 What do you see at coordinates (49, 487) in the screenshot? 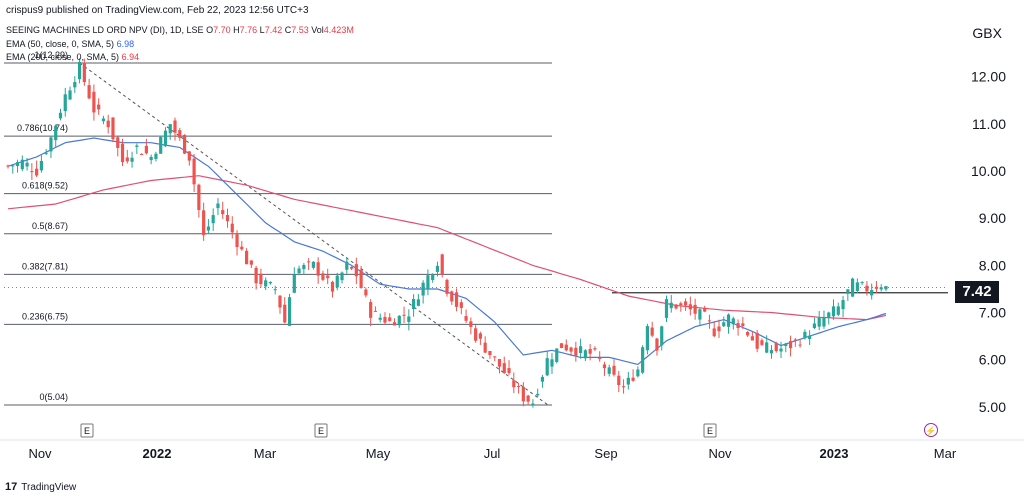
I see `tradingview-brand: TradingView` at bounding box center [49, 487].